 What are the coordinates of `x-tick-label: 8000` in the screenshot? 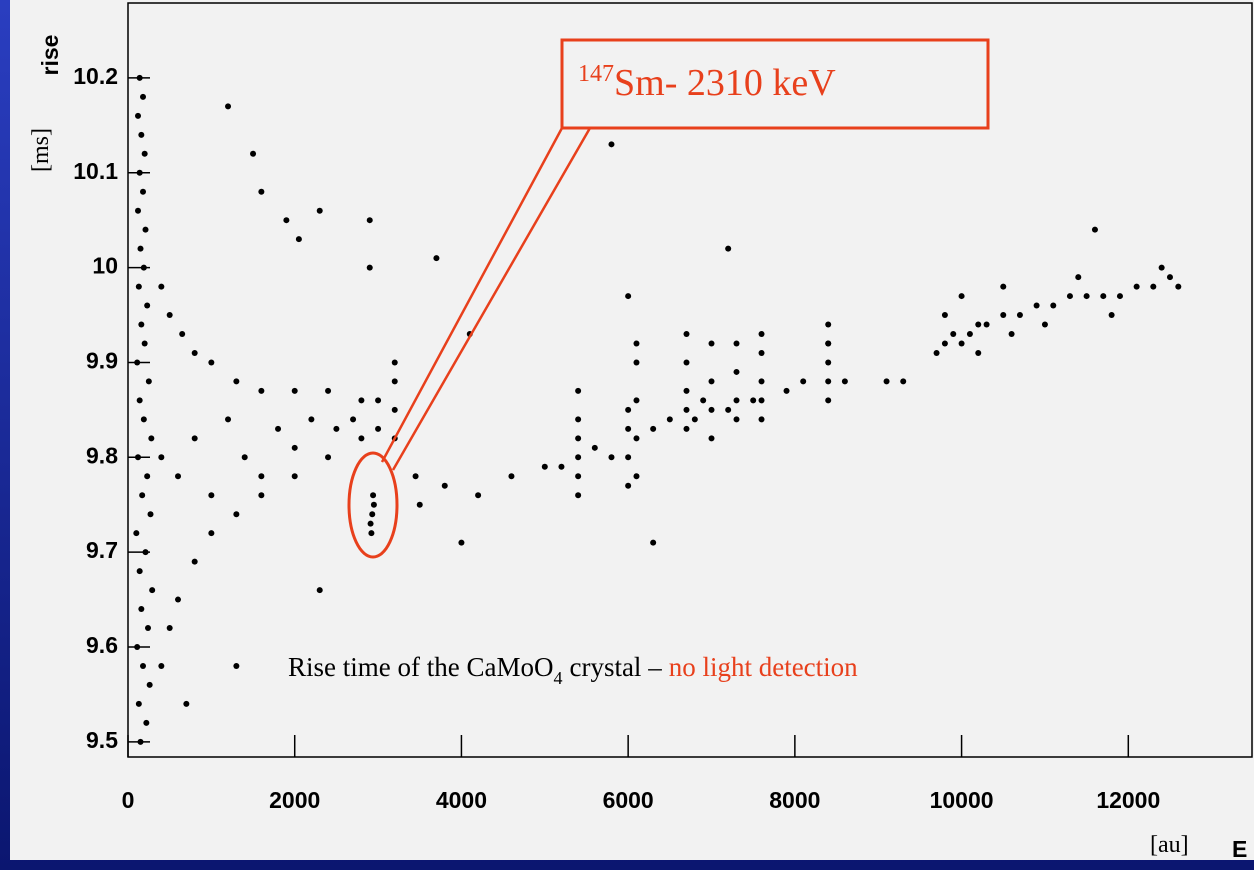 It's located at (794, 800).